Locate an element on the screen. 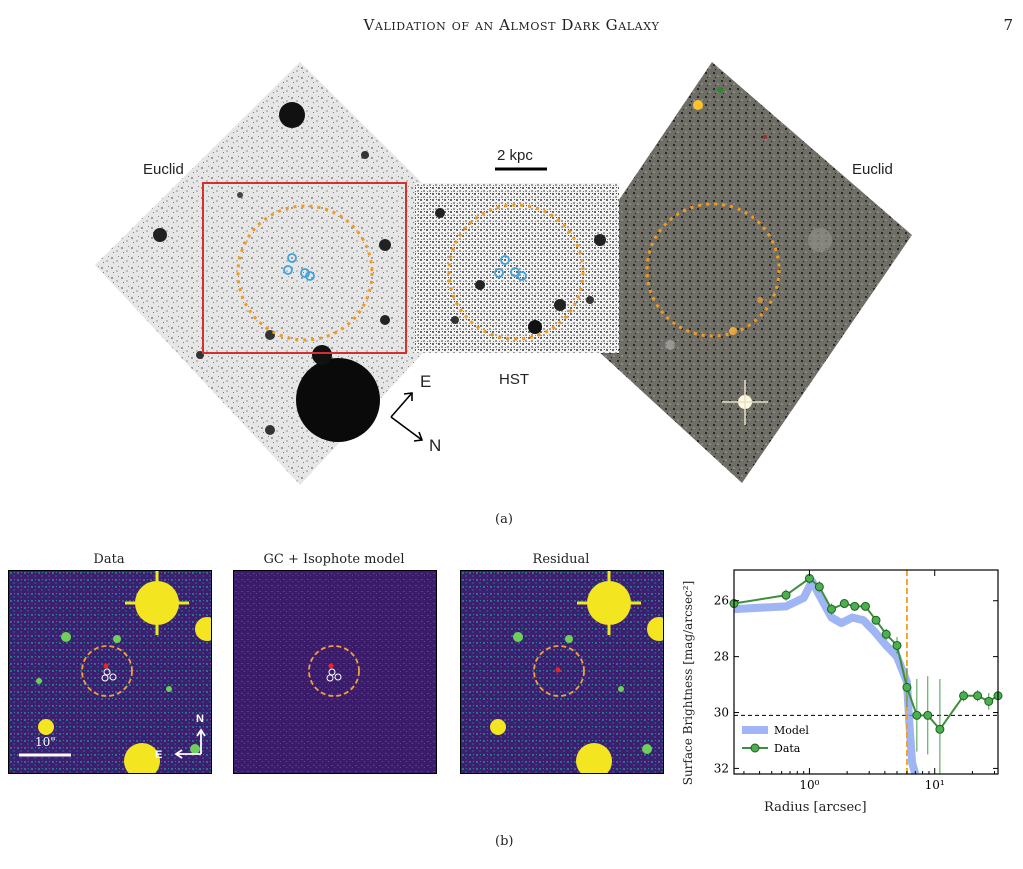 Image resolution: width=1023 pixels, height=869 pixels. page-number: 7 is located at coordinates (1008, 25).